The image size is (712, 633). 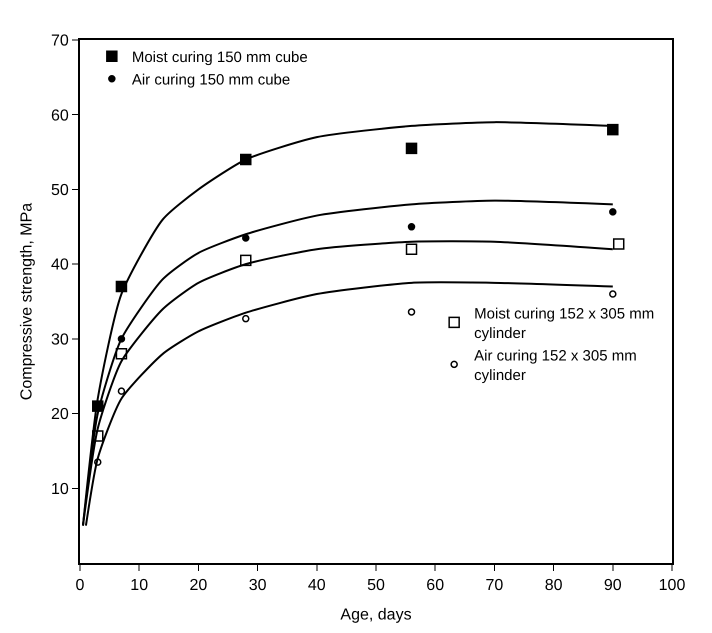 What do you see at coordinates (27, 301) in the screenshot?
I see `y-axis-title: Compressive strength, MPa` at bounding box center [27, 301].